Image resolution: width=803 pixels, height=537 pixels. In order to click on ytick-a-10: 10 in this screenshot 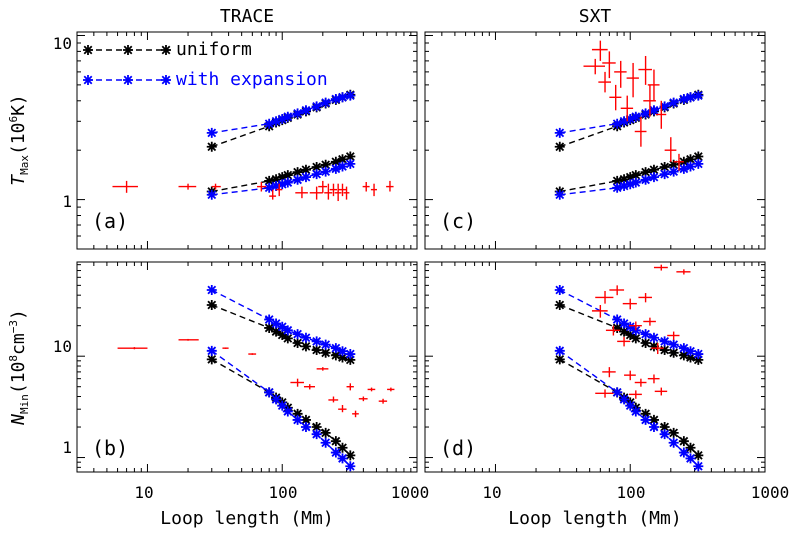, I will do `click(62, 43)`.